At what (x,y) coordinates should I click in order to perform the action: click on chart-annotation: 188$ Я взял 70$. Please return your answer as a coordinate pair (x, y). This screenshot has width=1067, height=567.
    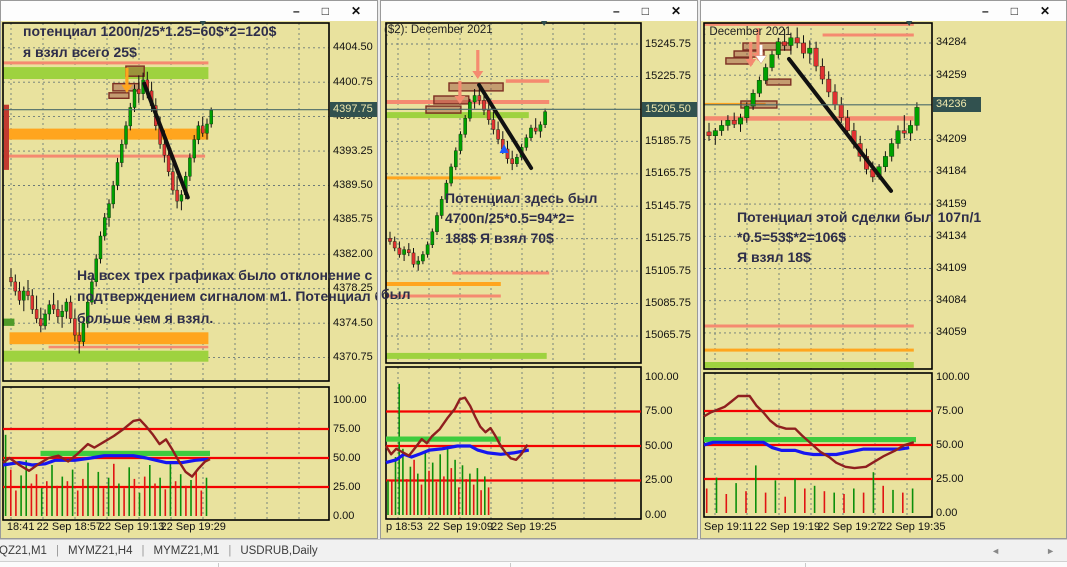
    Looking at the image, I should click on (499, 238).